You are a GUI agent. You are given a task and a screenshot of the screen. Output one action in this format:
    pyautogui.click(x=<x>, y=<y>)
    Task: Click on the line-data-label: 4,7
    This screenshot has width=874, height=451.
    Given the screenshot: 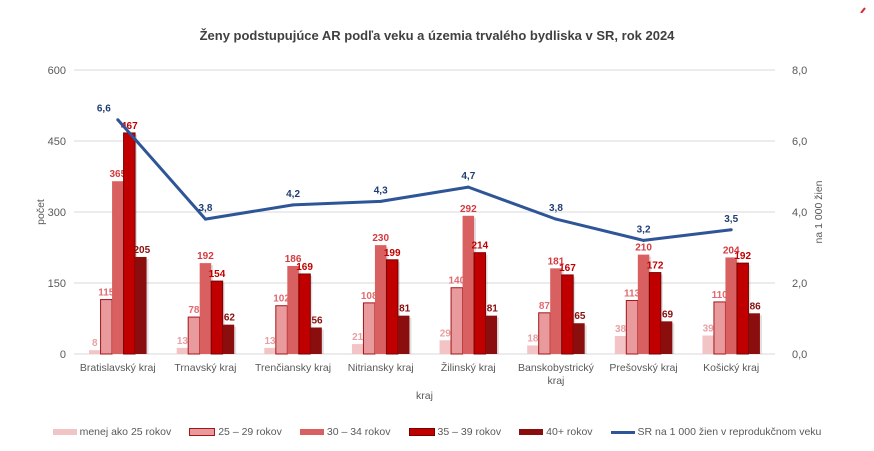 What is the action you would take?
    pyautogui.click(x=468, y=176)
    